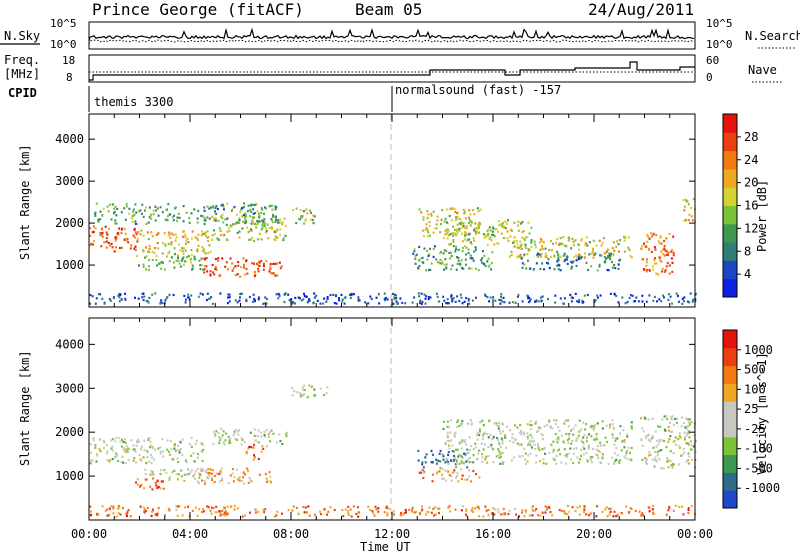 Image resolution: width=800 pixels, height=554 pixels. Describe the element at coordinates (69, 223) in the screenshot. I see `y-tick-label: 2000` at that location.